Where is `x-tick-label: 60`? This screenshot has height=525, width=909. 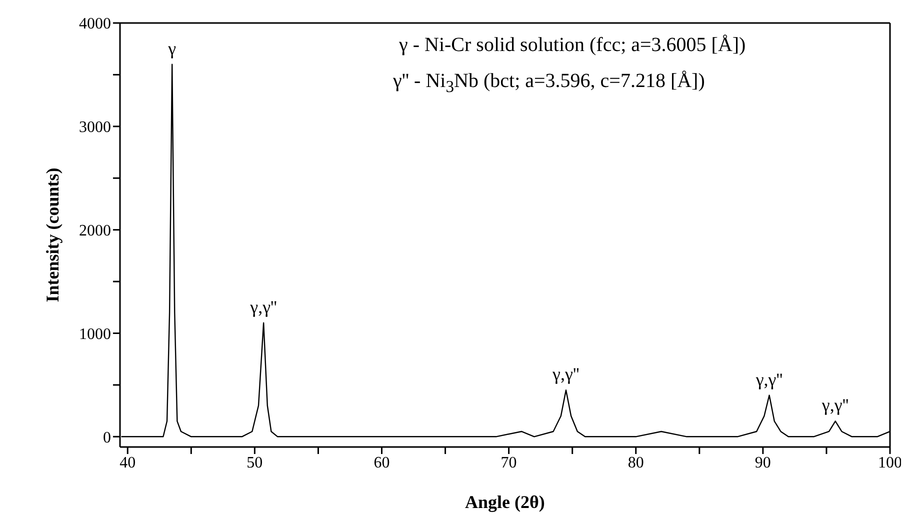
x-tick-label: 60 is located at coordinates (382, 463).